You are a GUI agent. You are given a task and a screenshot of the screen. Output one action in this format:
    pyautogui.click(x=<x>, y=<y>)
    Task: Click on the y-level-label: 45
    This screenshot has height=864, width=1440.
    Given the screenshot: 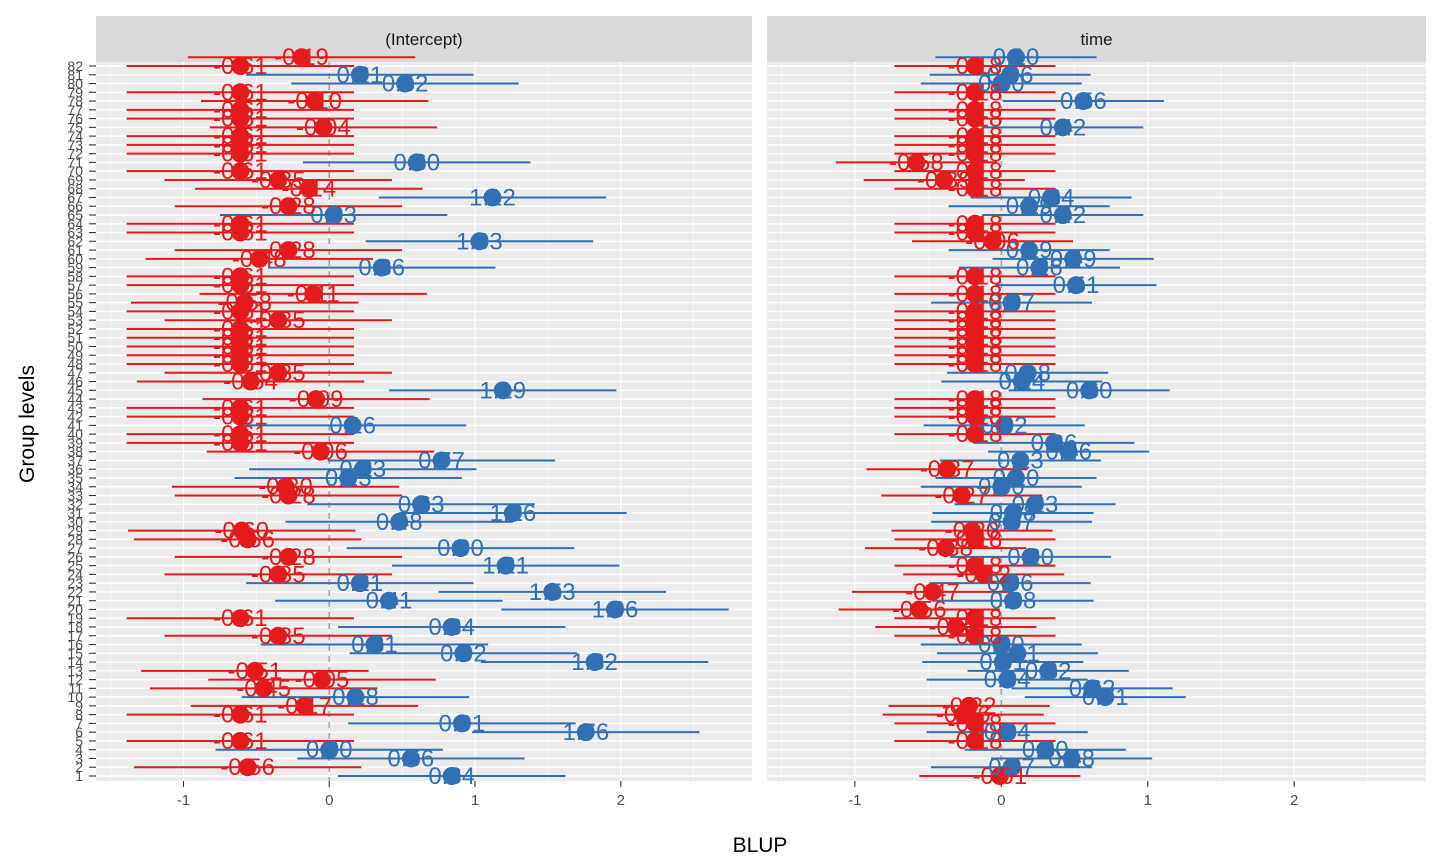 What is the action you would take?
    pyautogui.click(x=75, y=390)
    